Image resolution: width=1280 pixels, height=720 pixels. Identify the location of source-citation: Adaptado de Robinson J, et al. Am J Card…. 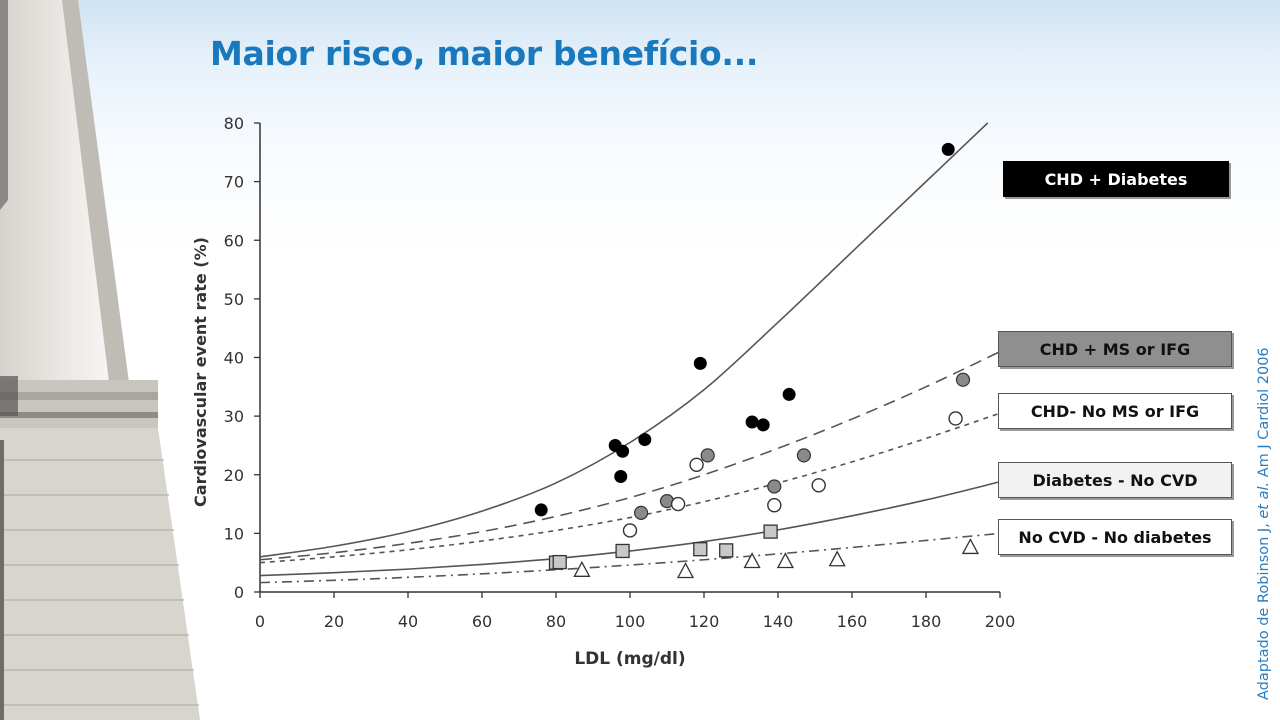
(1264, 523).